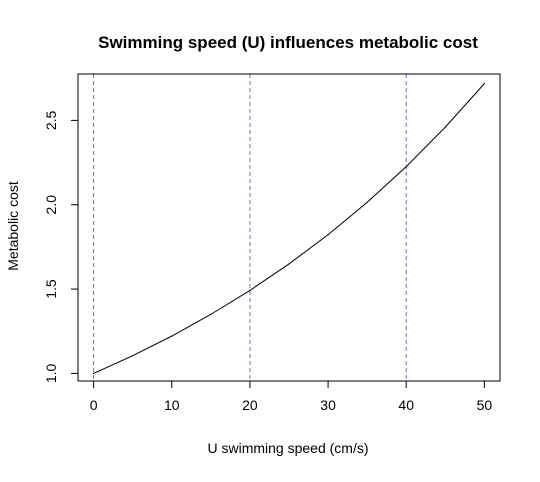 This screenshot has width=540, height=482. I want to click on x-tick-label: 20, so click(250, 405).